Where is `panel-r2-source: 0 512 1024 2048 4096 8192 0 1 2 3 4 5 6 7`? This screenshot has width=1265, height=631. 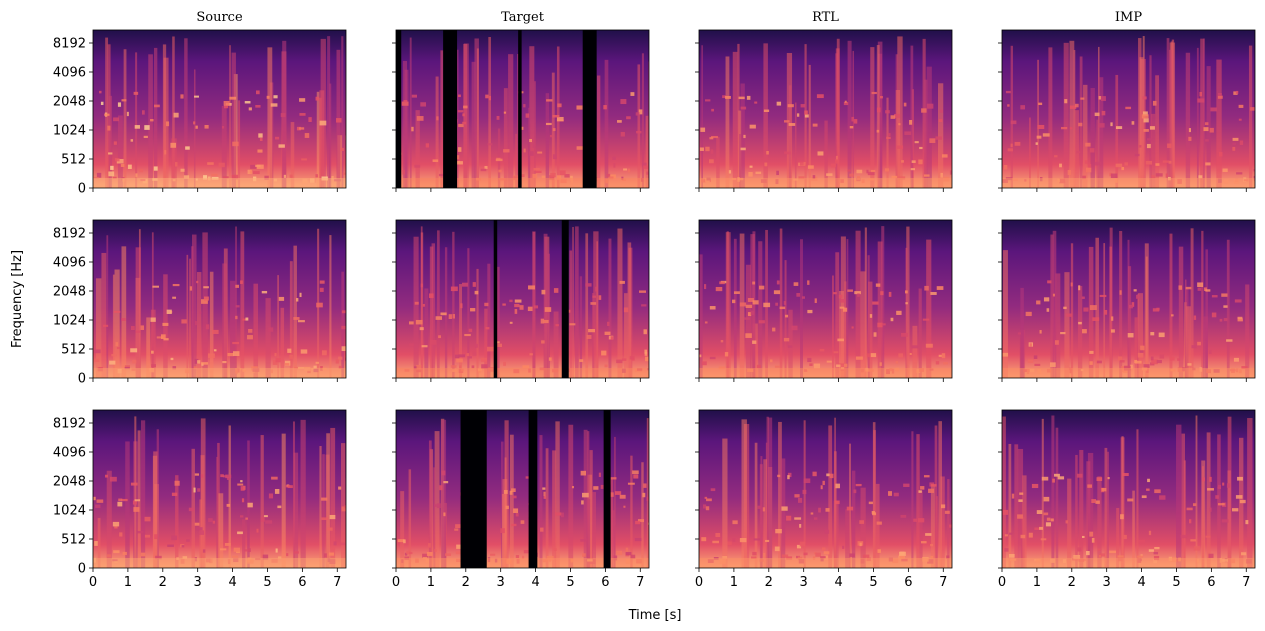
panel-r2-source: 0 512 1024 2048 4096 8192 0 1 2 3 4 5 6 7 is located at coordinates (200, 499).